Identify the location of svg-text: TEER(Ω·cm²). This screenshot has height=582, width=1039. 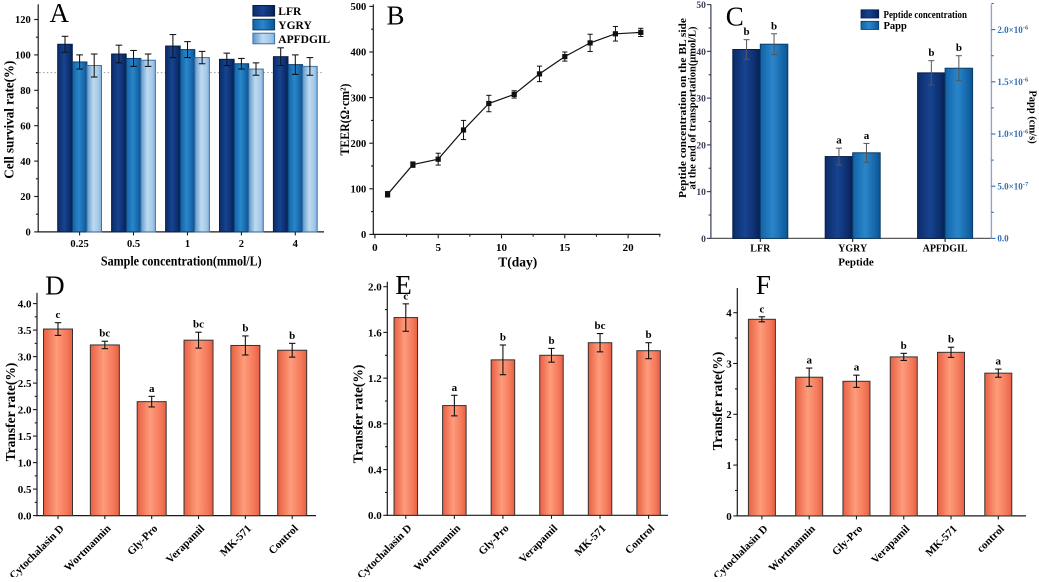
(345, 120).